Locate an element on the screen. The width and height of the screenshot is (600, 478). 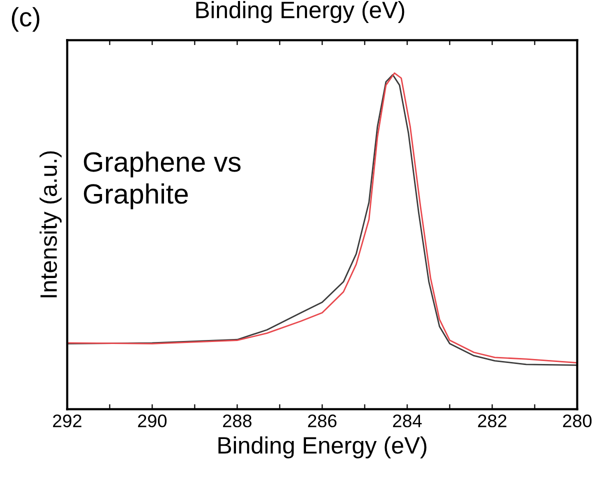
x-axis-title: Binding Energy (eV) is located at coordinates (322, 447).